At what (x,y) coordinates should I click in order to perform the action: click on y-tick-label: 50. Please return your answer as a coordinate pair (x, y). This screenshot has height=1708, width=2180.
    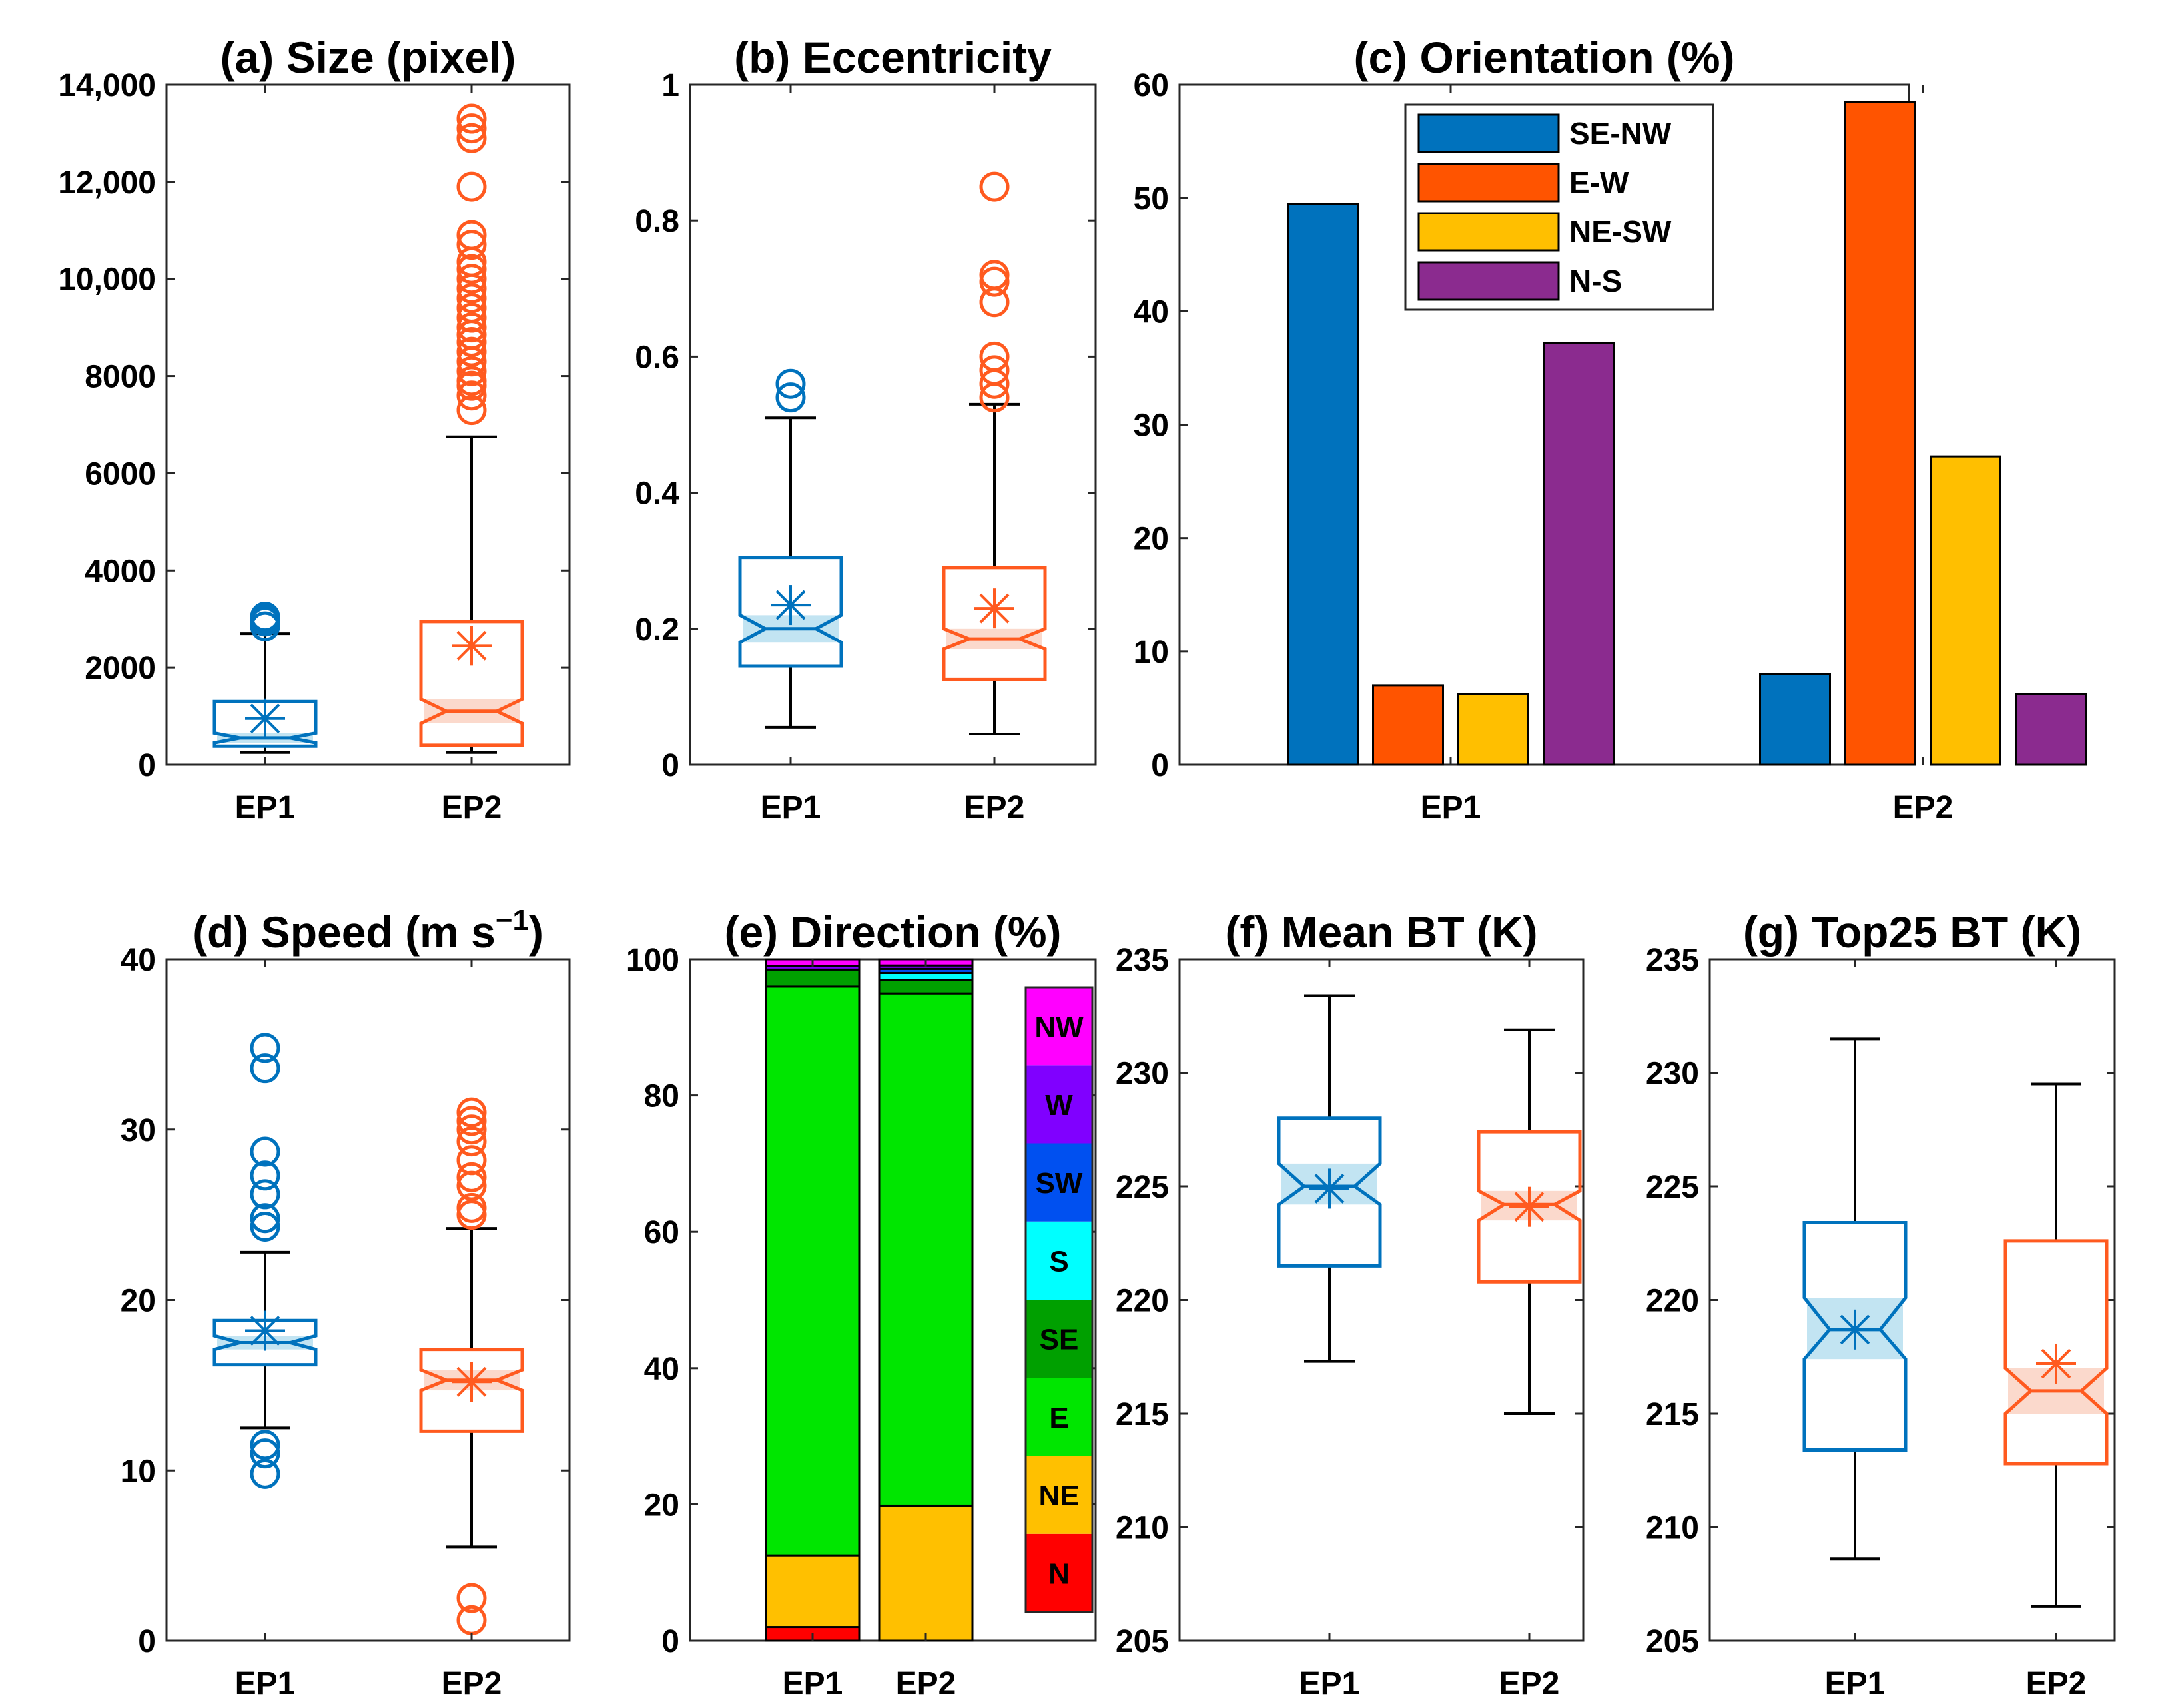
    Looking at the image, I should click on (1151, 198).